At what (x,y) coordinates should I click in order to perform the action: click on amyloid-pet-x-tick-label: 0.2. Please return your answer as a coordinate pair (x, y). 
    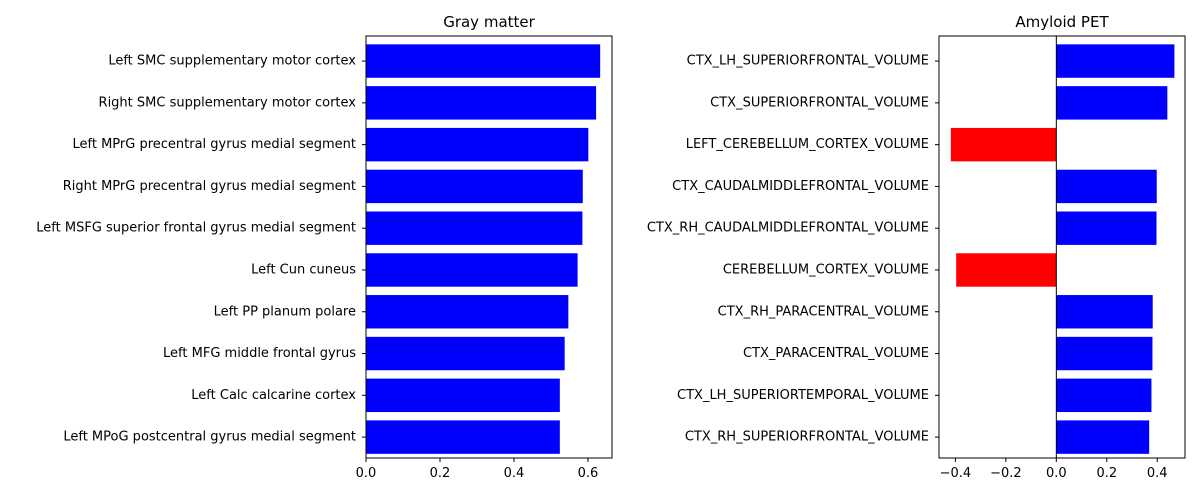
    Looking at the image, I should click on (1106, 473).